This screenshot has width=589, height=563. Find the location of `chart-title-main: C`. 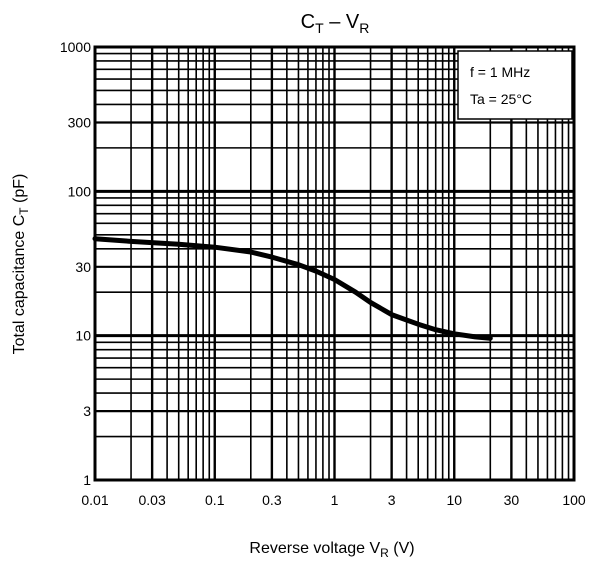

chart-title-main: C is located at coordinates (308, 22).